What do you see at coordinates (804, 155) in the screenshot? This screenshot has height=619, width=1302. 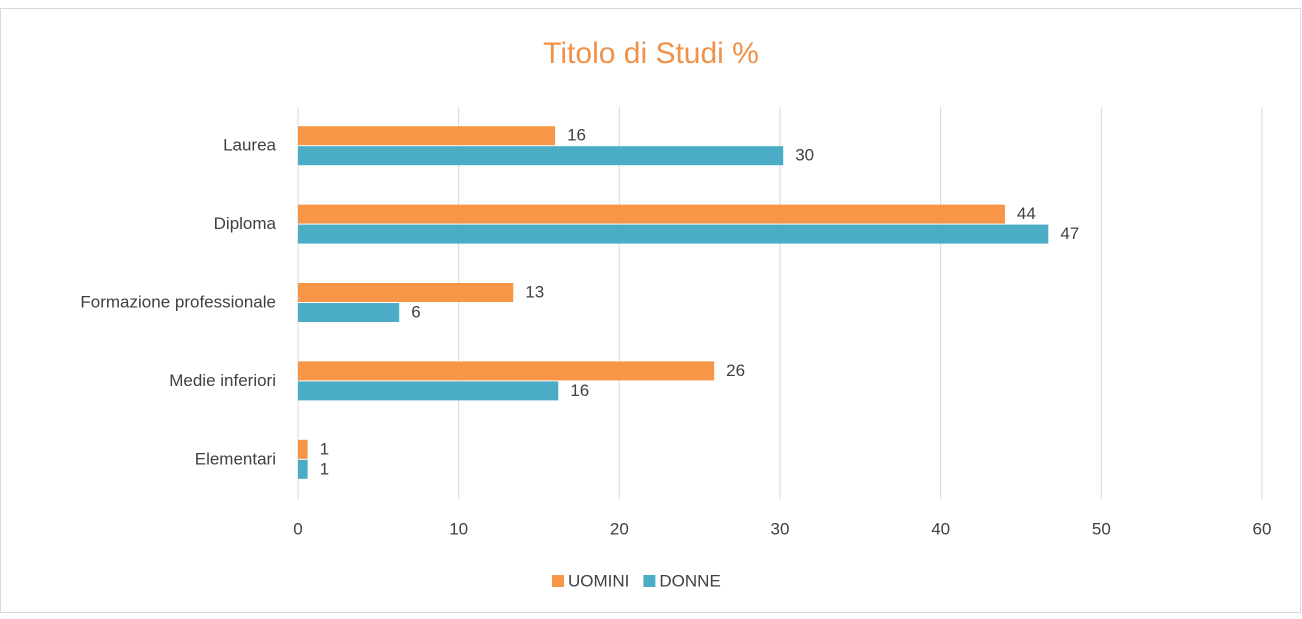 I see `data-label: 30` at bounding box center [804, 155].